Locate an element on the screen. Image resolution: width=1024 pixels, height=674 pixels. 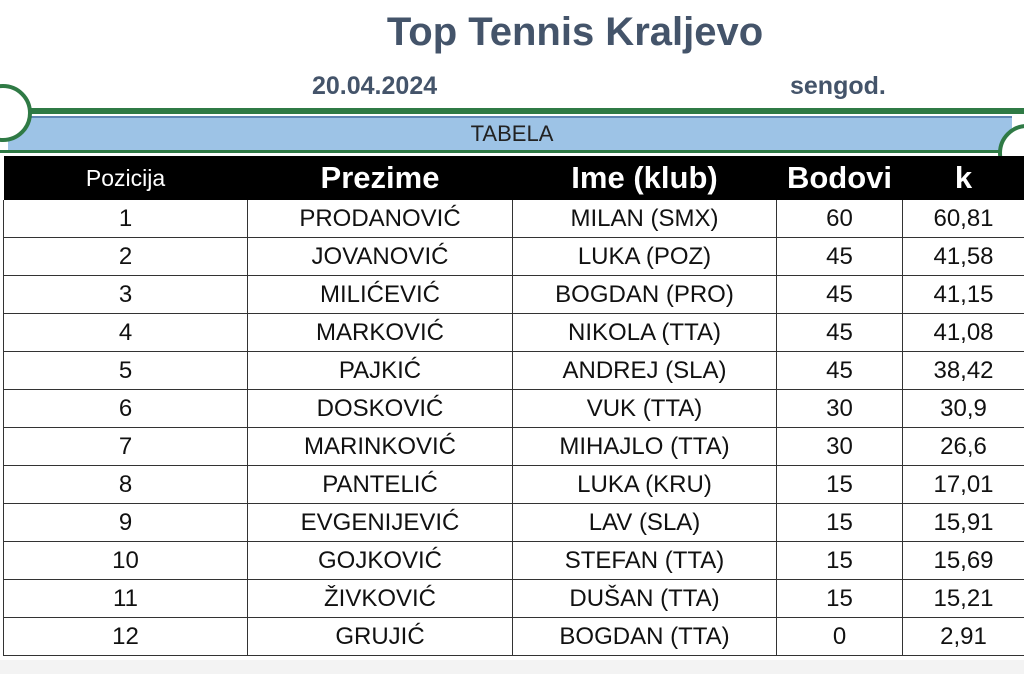
name-club-cell: VUK (TTA) is located at coordinates (644, 408).